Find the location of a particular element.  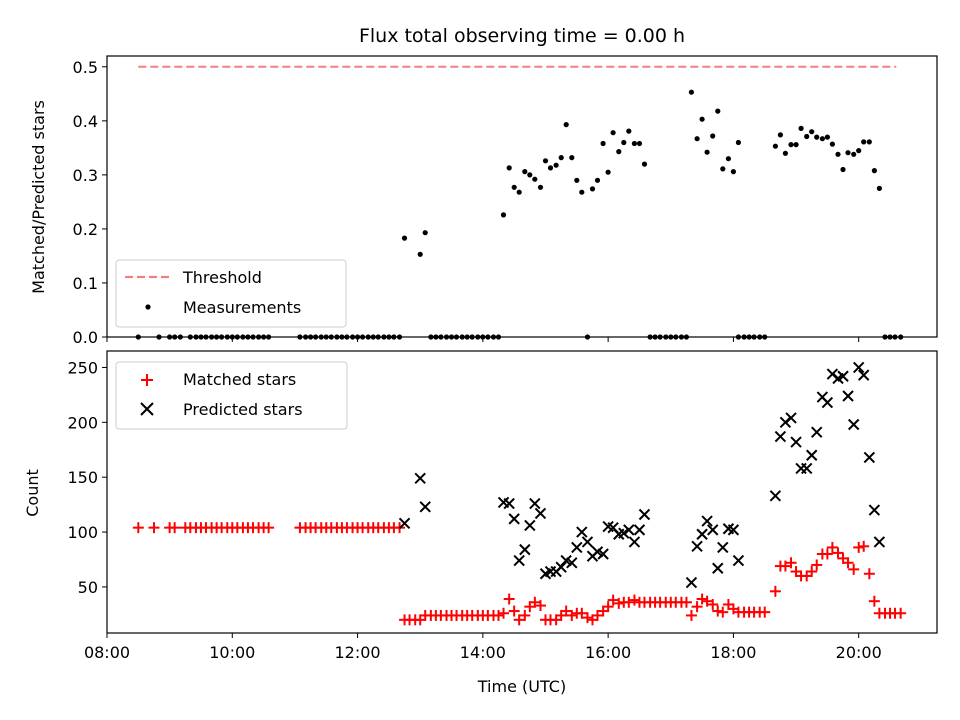

top-y-tick-label: 0.5 is located at coordinates (85, 67).